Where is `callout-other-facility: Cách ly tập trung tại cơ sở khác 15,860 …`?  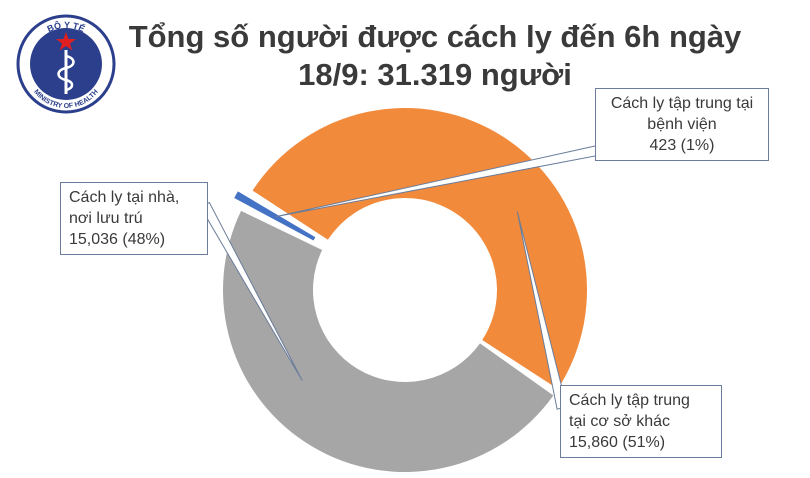 callout-other-facility: Cách ly tập trung tại cơ sở khác 15,860 … is located at coordinates (641, 421).